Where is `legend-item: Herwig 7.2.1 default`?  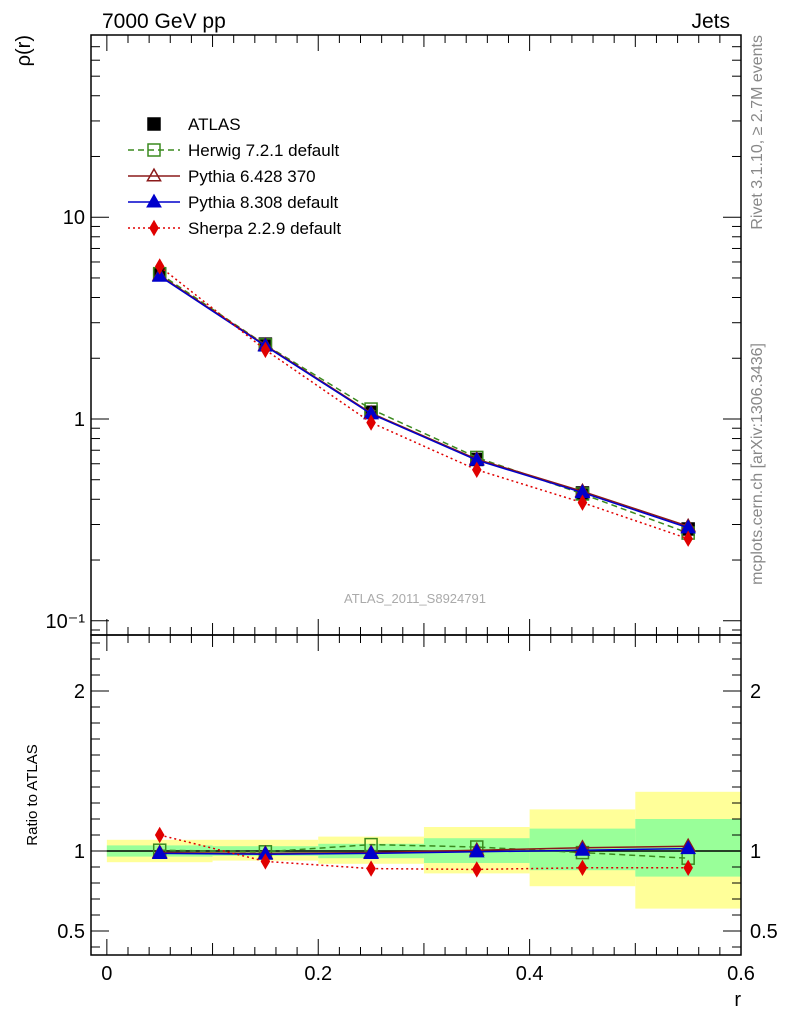 legend-item: Herwig 7.2.1 default is located at coordinates (233, 150).